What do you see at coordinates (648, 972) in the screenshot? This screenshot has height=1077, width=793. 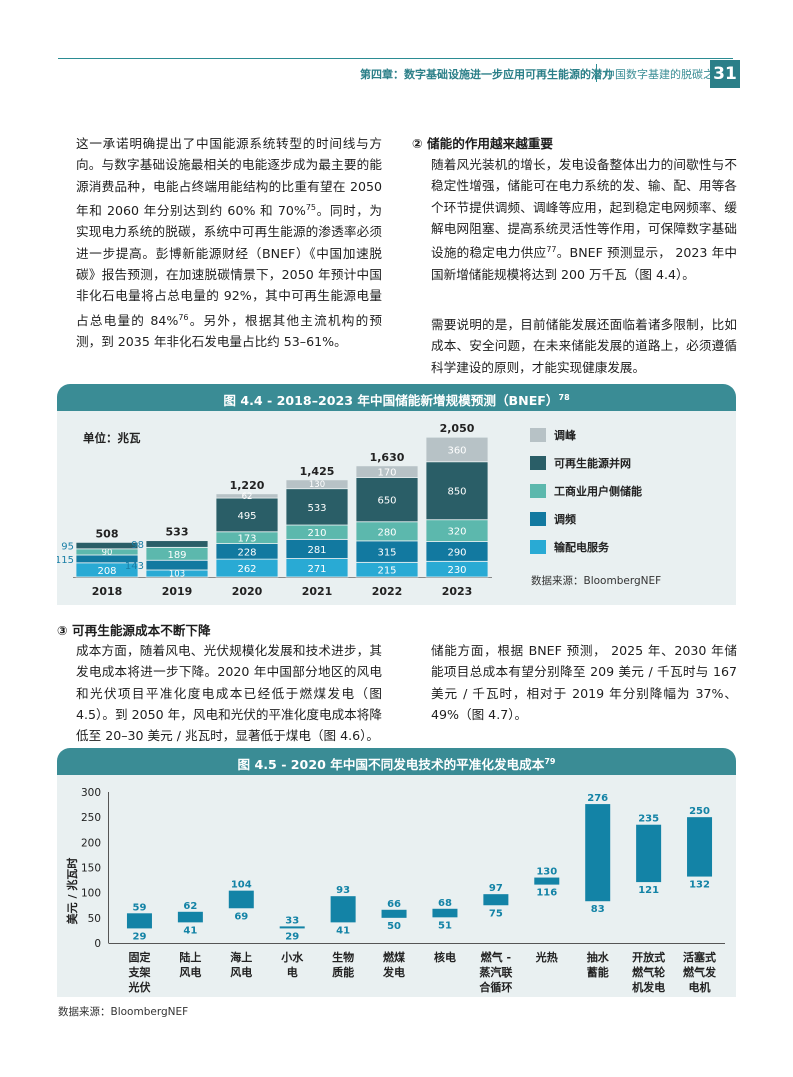 I see `category-label: 燃气轮` at bounding box center [648, 972].